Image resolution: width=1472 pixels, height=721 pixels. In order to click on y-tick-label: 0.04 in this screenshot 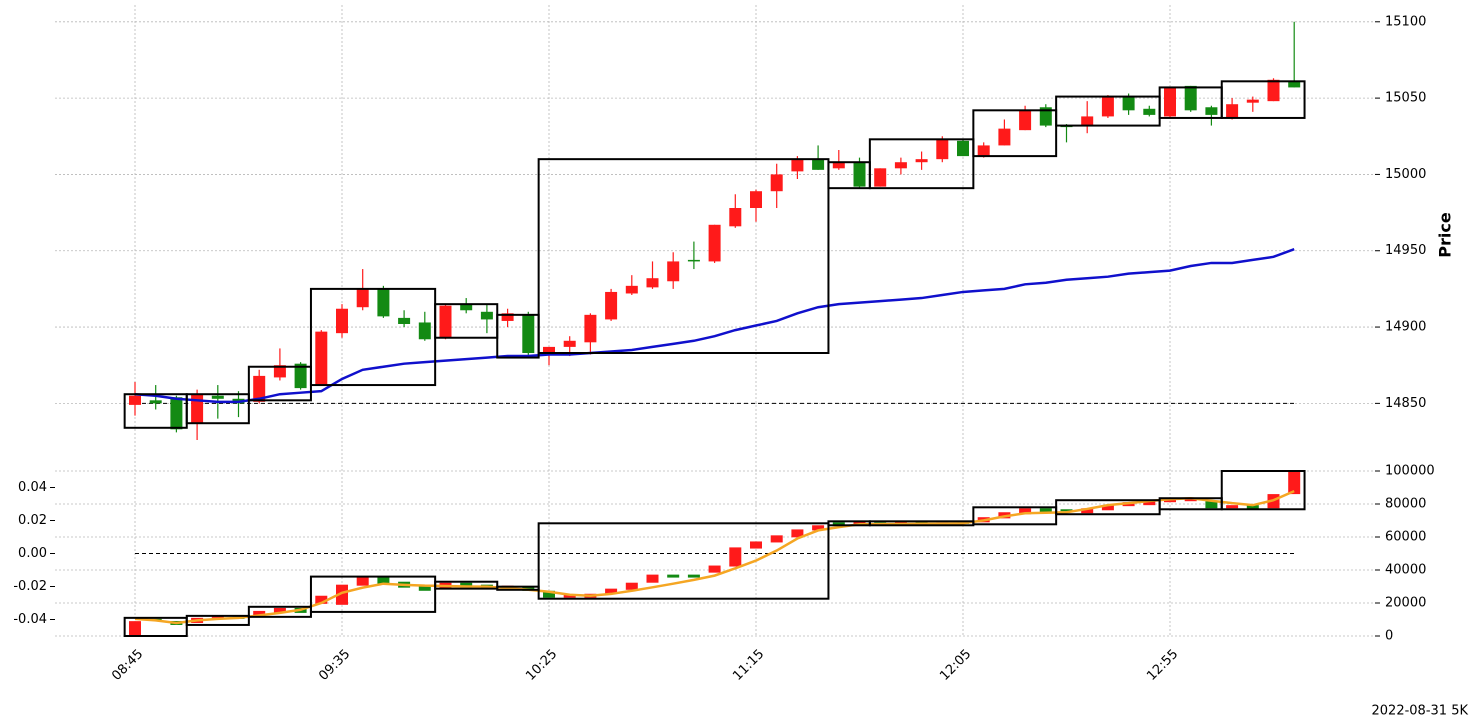, I will do `click(32, 487)`.